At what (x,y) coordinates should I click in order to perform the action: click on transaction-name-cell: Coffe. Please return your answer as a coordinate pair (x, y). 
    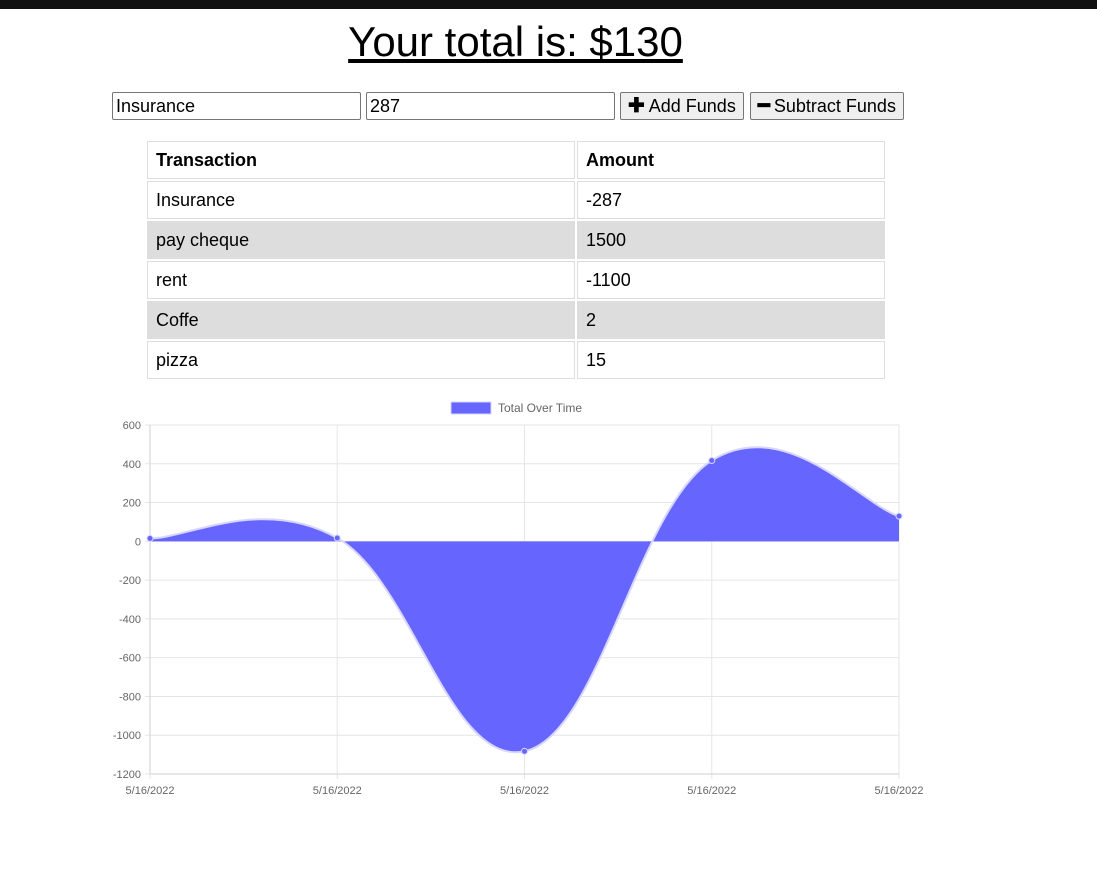
    Looking at the image, I should click on (361, 320).